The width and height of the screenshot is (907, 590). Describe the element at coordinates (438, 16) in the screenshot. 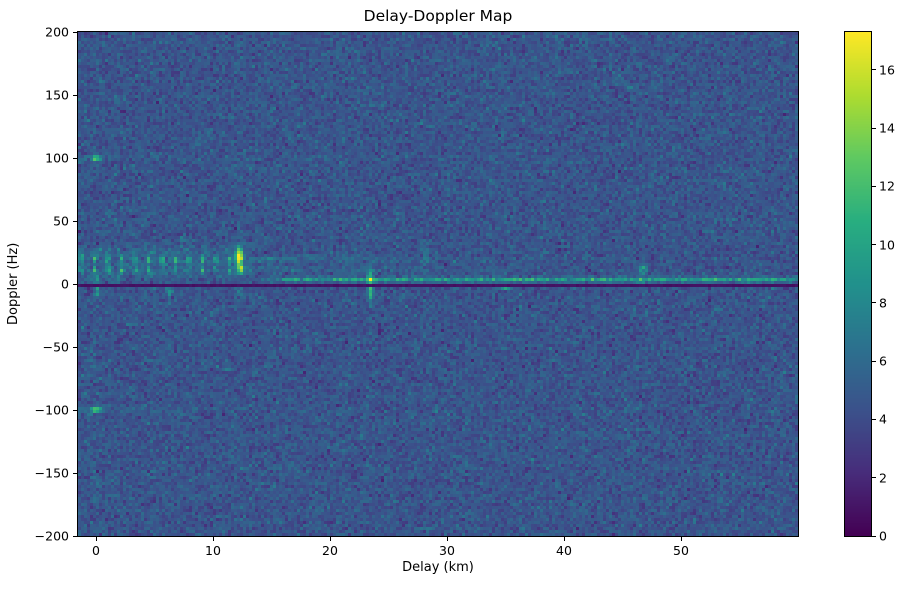

I see `chart-title: Delay-Doppler Map` at that location.